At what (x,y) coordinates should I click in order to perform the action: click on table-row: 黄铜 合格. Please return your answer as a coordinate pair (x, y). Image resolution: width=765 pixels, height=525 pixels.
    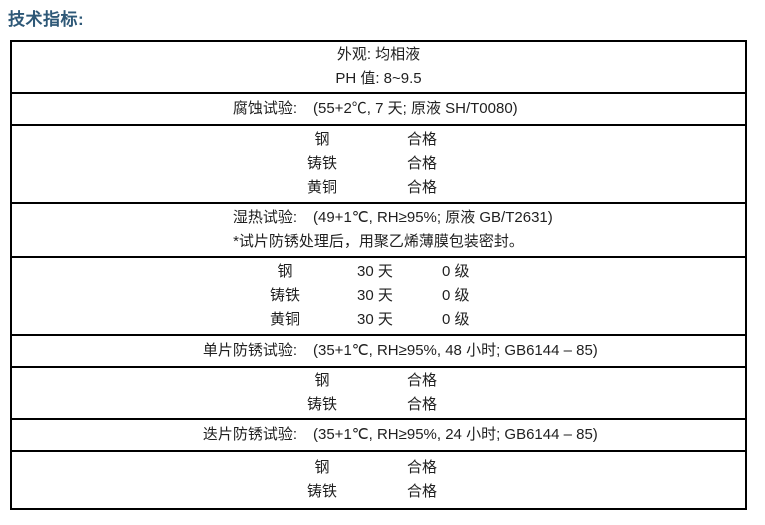
    Looking at the image, I should click on (378, 188).